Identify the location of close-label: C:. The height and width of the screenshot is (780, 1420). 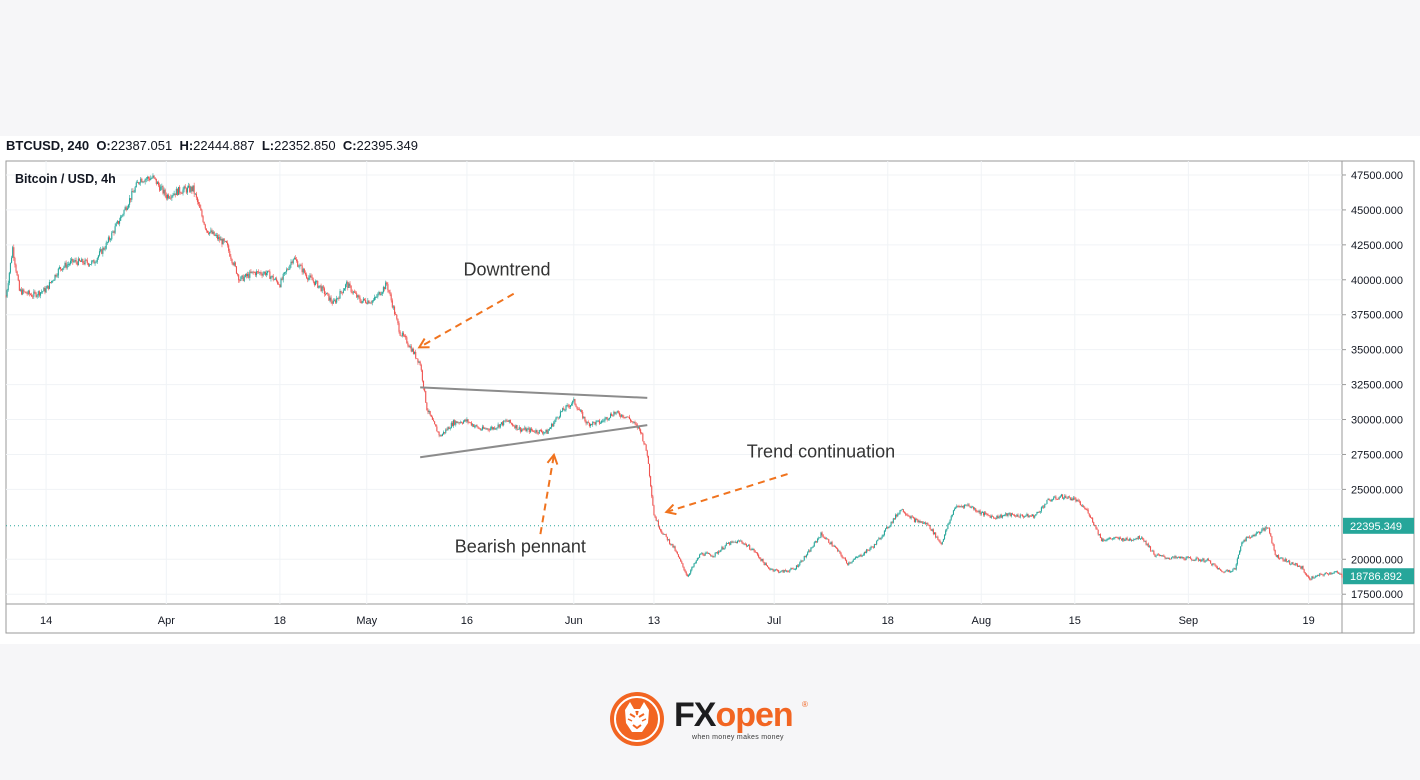
(349, 145).